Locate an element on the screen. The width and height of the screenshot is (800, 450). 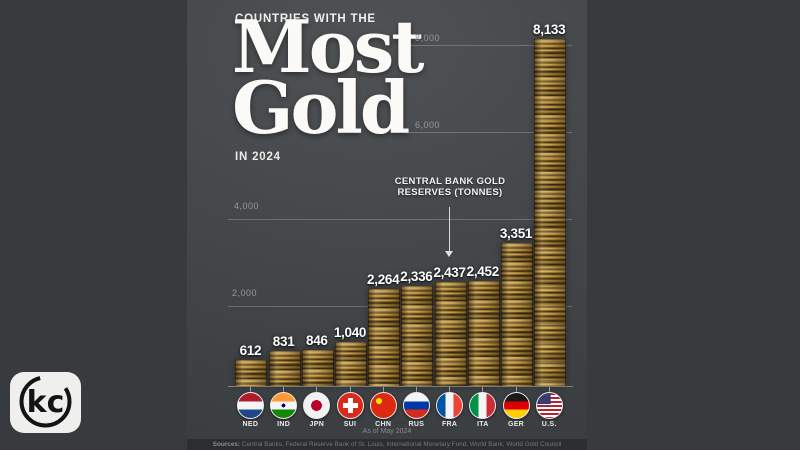
value-label-SUI: 1,040 is located at coordinates (350, 332).